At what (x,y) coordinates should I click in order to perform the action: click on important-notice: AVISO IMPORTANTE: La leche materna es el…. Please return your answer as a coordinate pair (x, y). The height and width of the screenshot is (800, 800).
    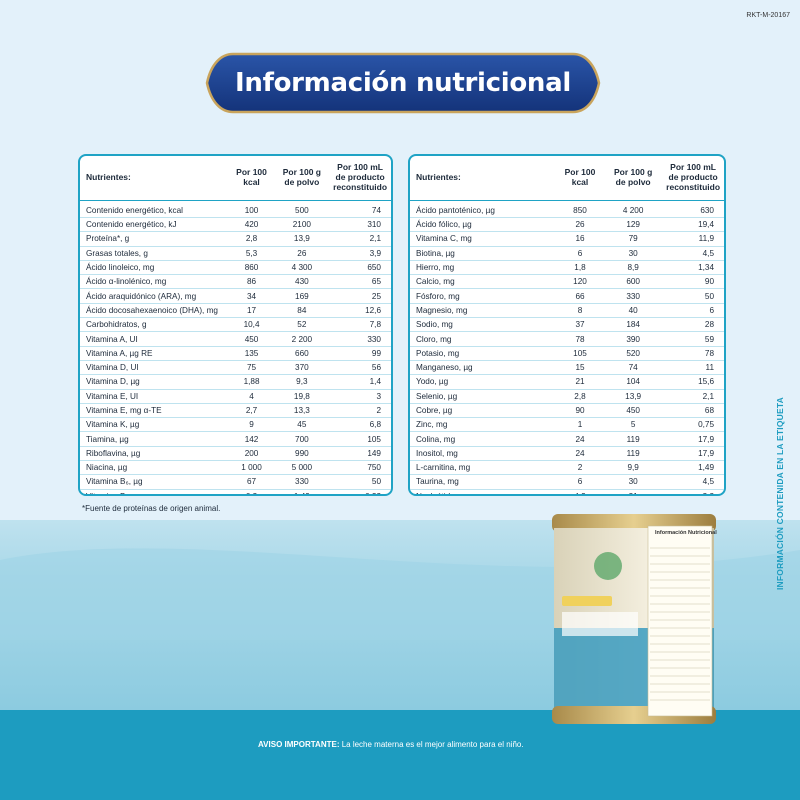
    Looking at the image, I should click on (391, 744).